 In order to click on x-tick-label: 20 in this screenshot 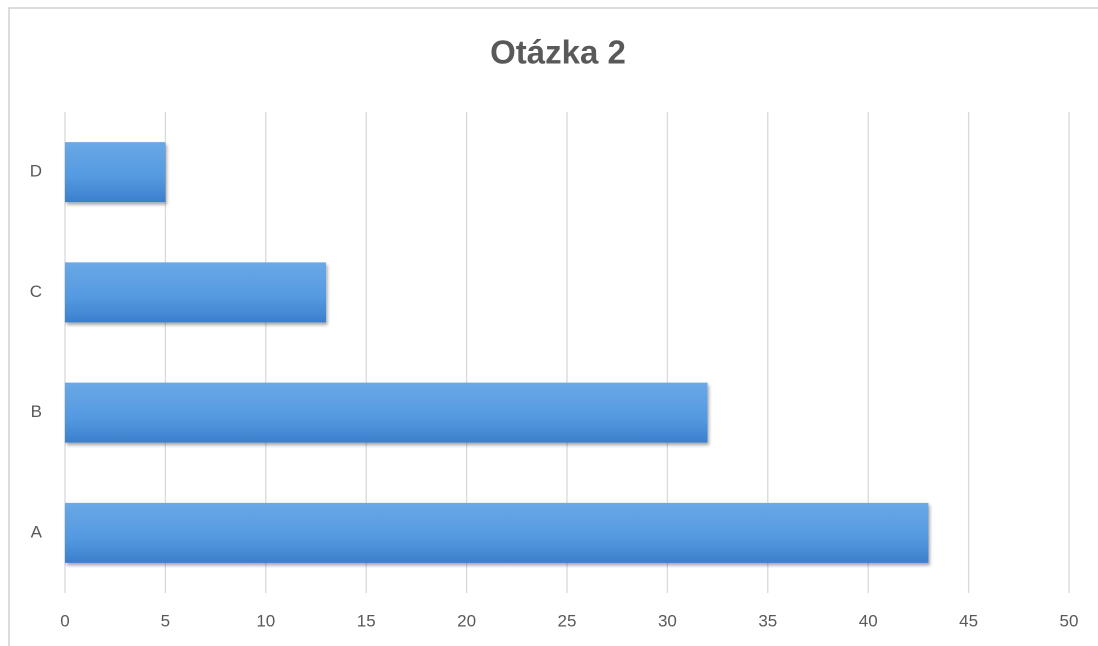, I will do `click(466, 620)`.